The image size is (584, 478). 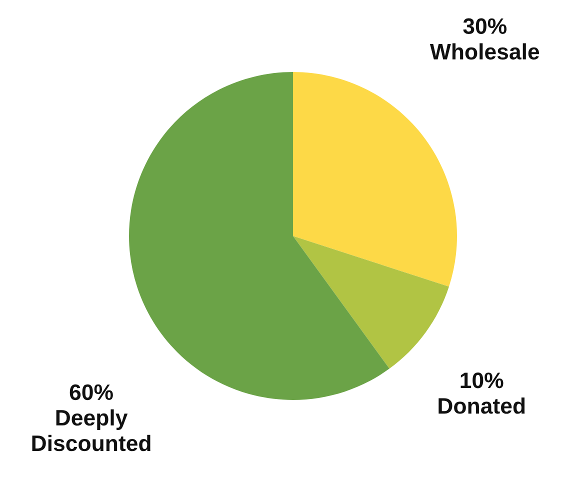 What do you see at coordinates (481, 405) in the screenshot?
I see `slice-label: Donated` at bounding box center [481, 405].